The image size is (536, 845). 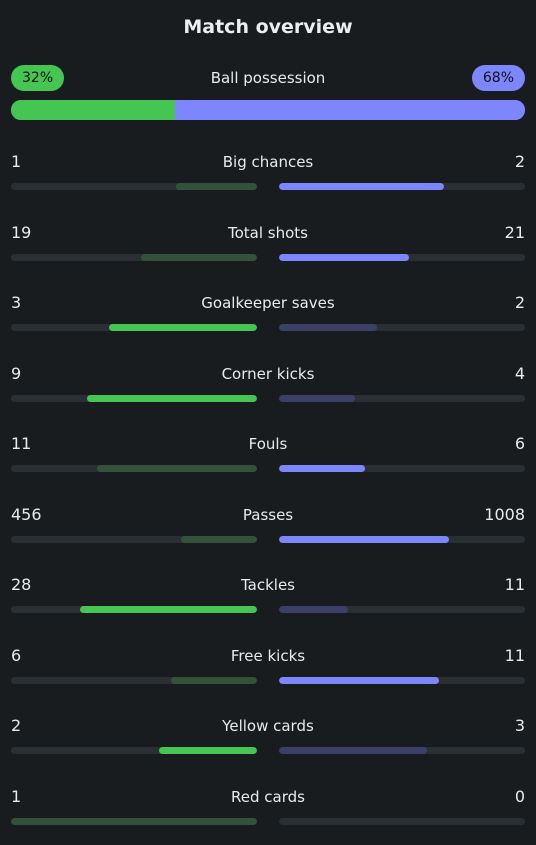 I want to click on stat-label: Goalkeeper saves, so click(x=268, y=303).